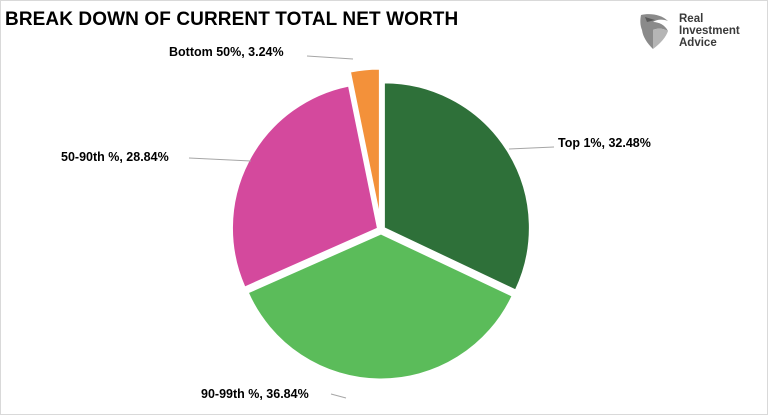  I want to click on chart-title: BREAK DOWN OF CURRENT TOTAL NET WORTH, so click(232, 19).